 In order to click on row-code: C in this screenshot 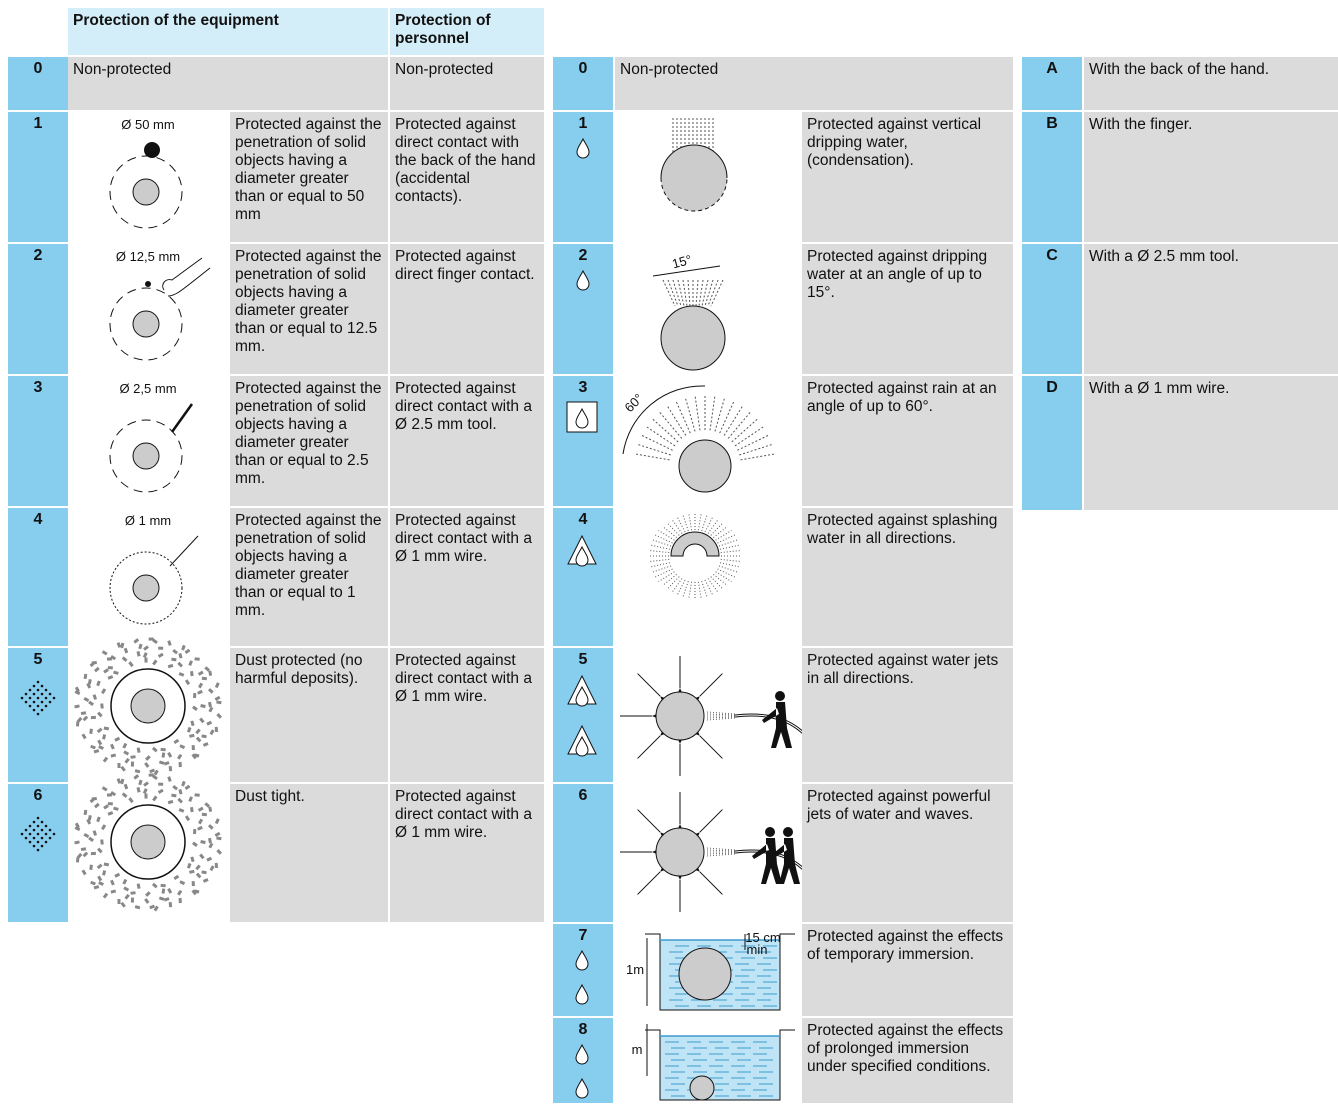, I will do `click(1052, 309)`.